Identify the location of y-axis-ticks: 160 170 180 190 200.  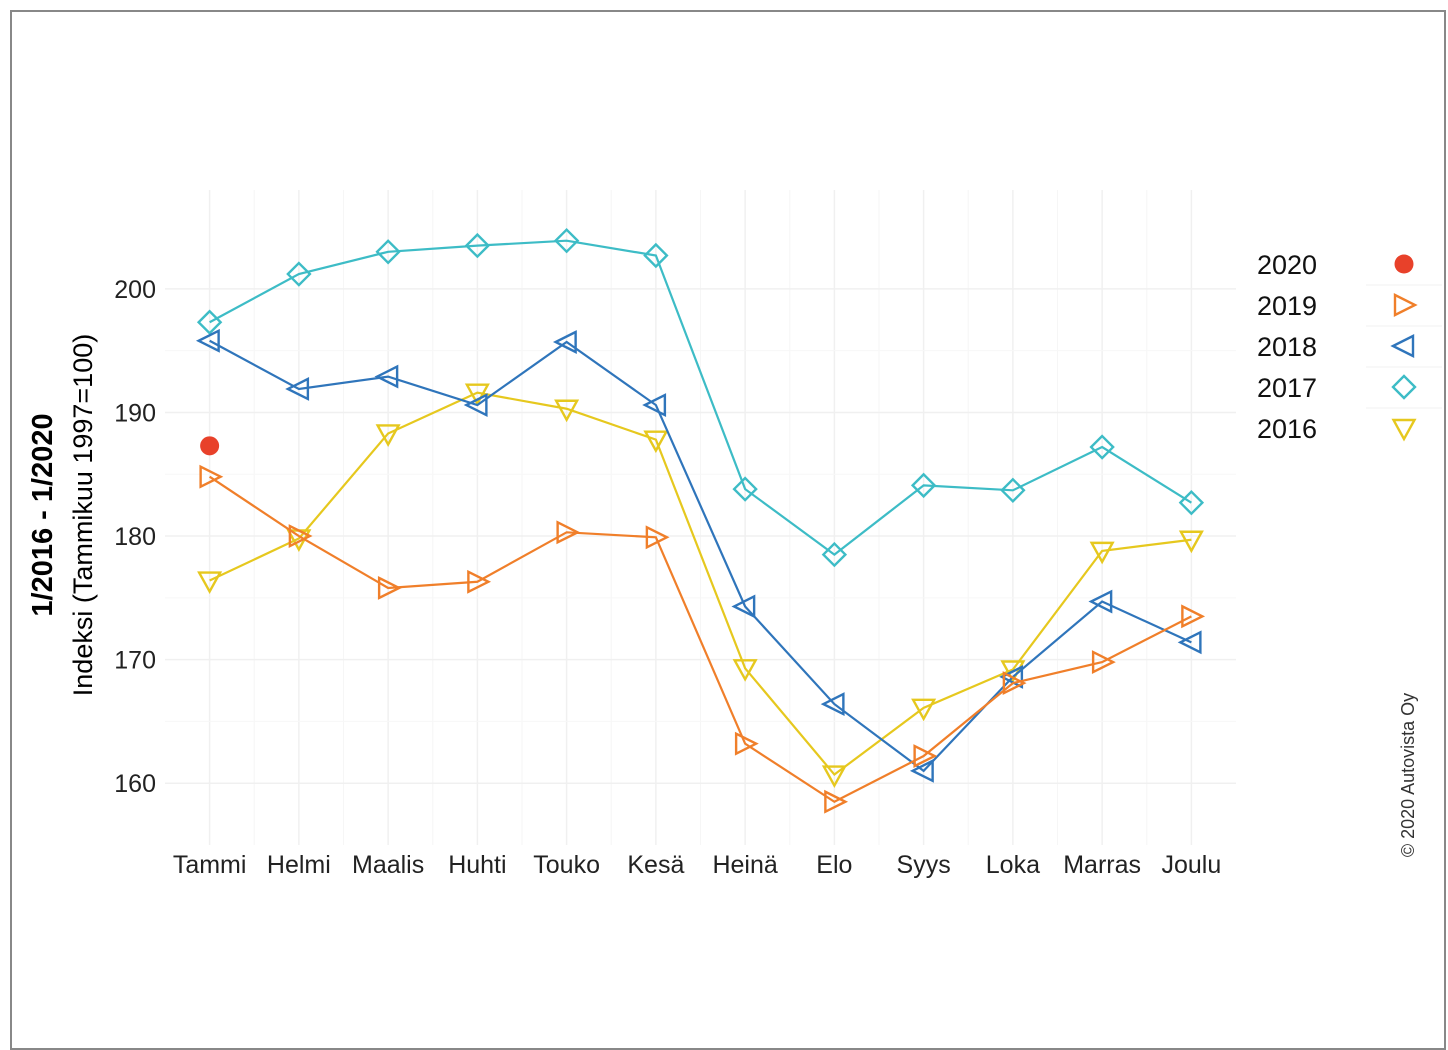
(135, 537).